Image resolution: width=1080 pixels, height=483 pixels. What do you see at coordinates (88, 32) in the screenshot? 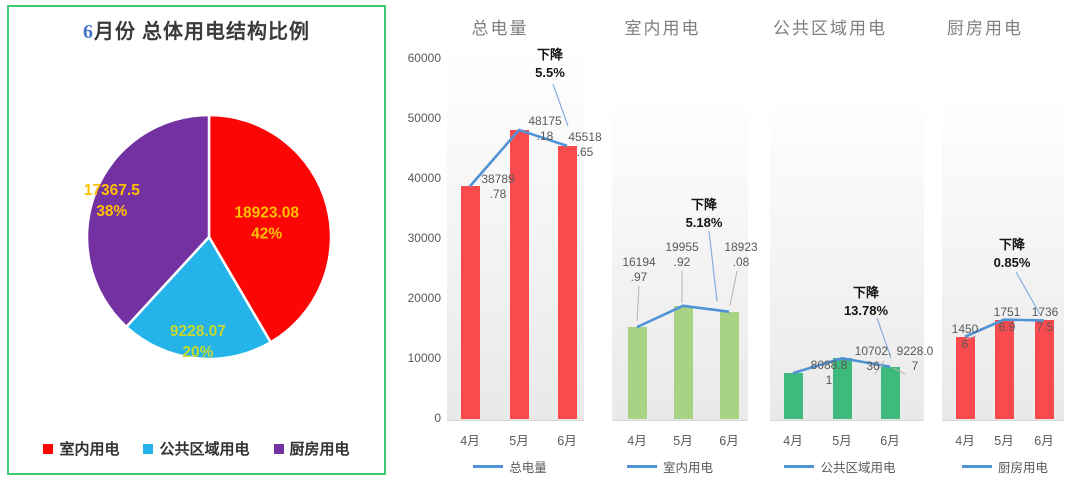
I see `pie-title-month: 6` at bounding box center [88, 32].